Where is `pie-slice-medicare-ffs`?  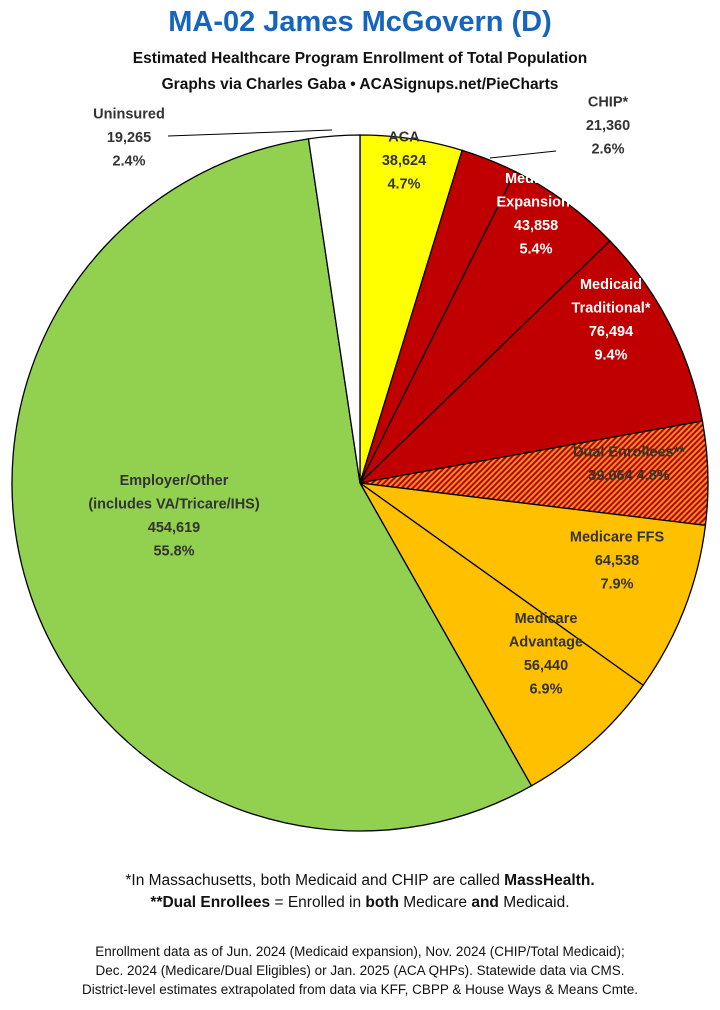 pie-slice-medicare-ffs is located at coordinates (533, 584).